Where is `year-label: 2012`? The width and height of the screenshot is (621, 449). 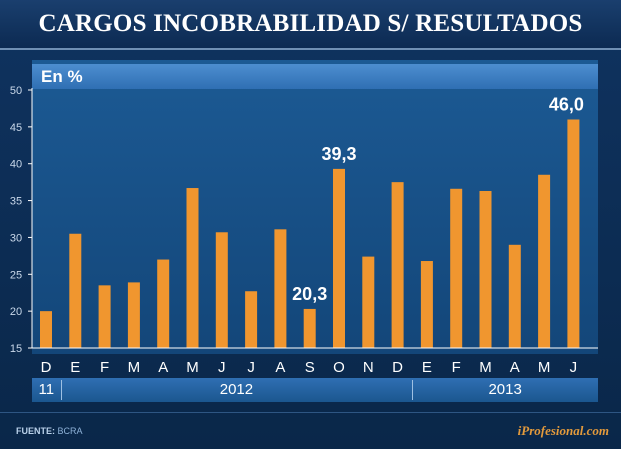 year-label: 2012 is located at coordinates (236, 389).